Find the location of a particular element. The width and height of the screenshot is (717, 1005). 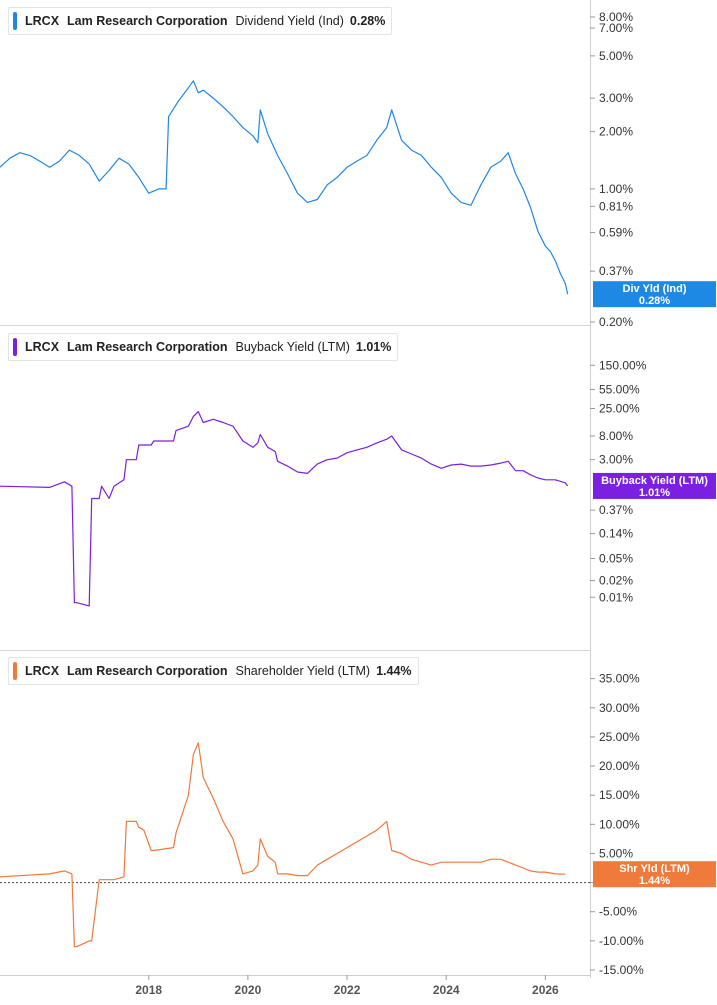

y-tick-label: 55.00% is located at coordinates (619, 389).